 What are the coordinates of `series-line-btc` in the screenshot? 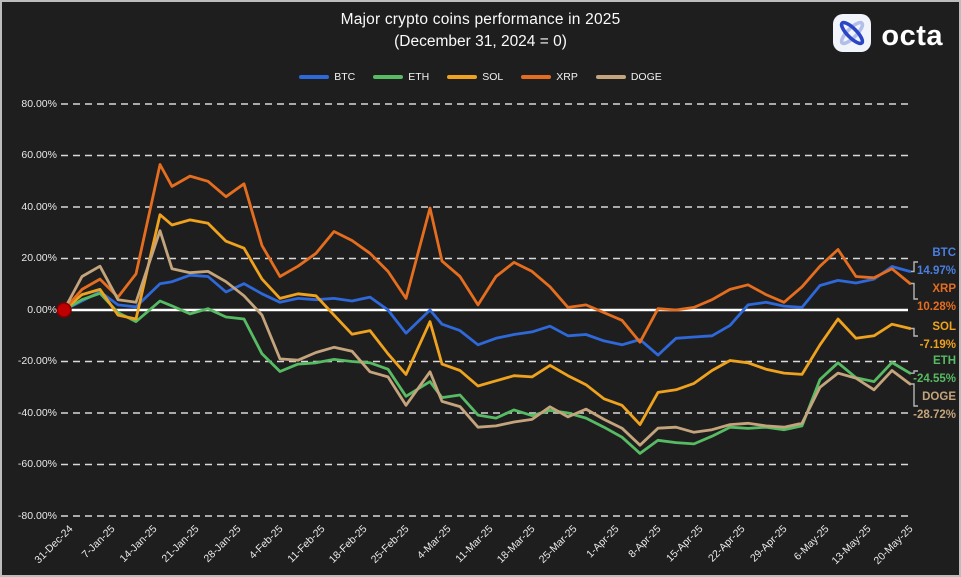 It's located at (487, 311).